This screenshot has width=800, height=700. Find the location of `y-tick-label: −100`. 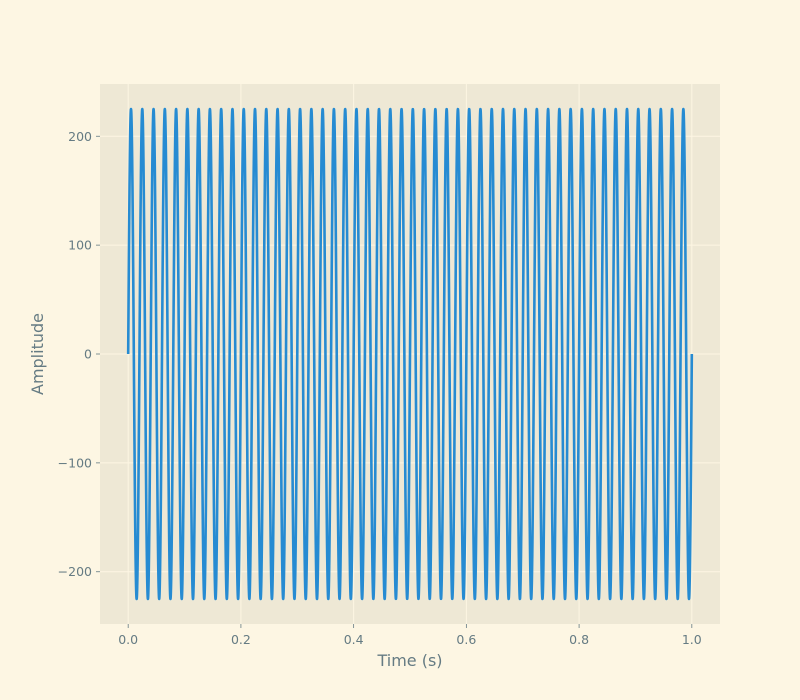

y-tick-label: −100 is located at coordinates (75, 462).